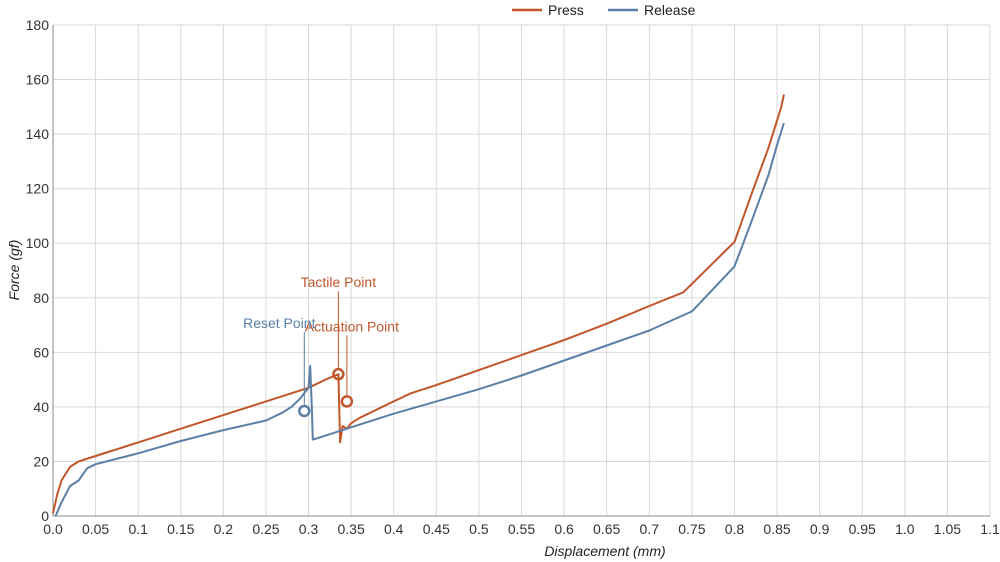  Describe the element at coordinates (862, 529) in the screenshot. I see `x-tick-label: 0.95` at that location.